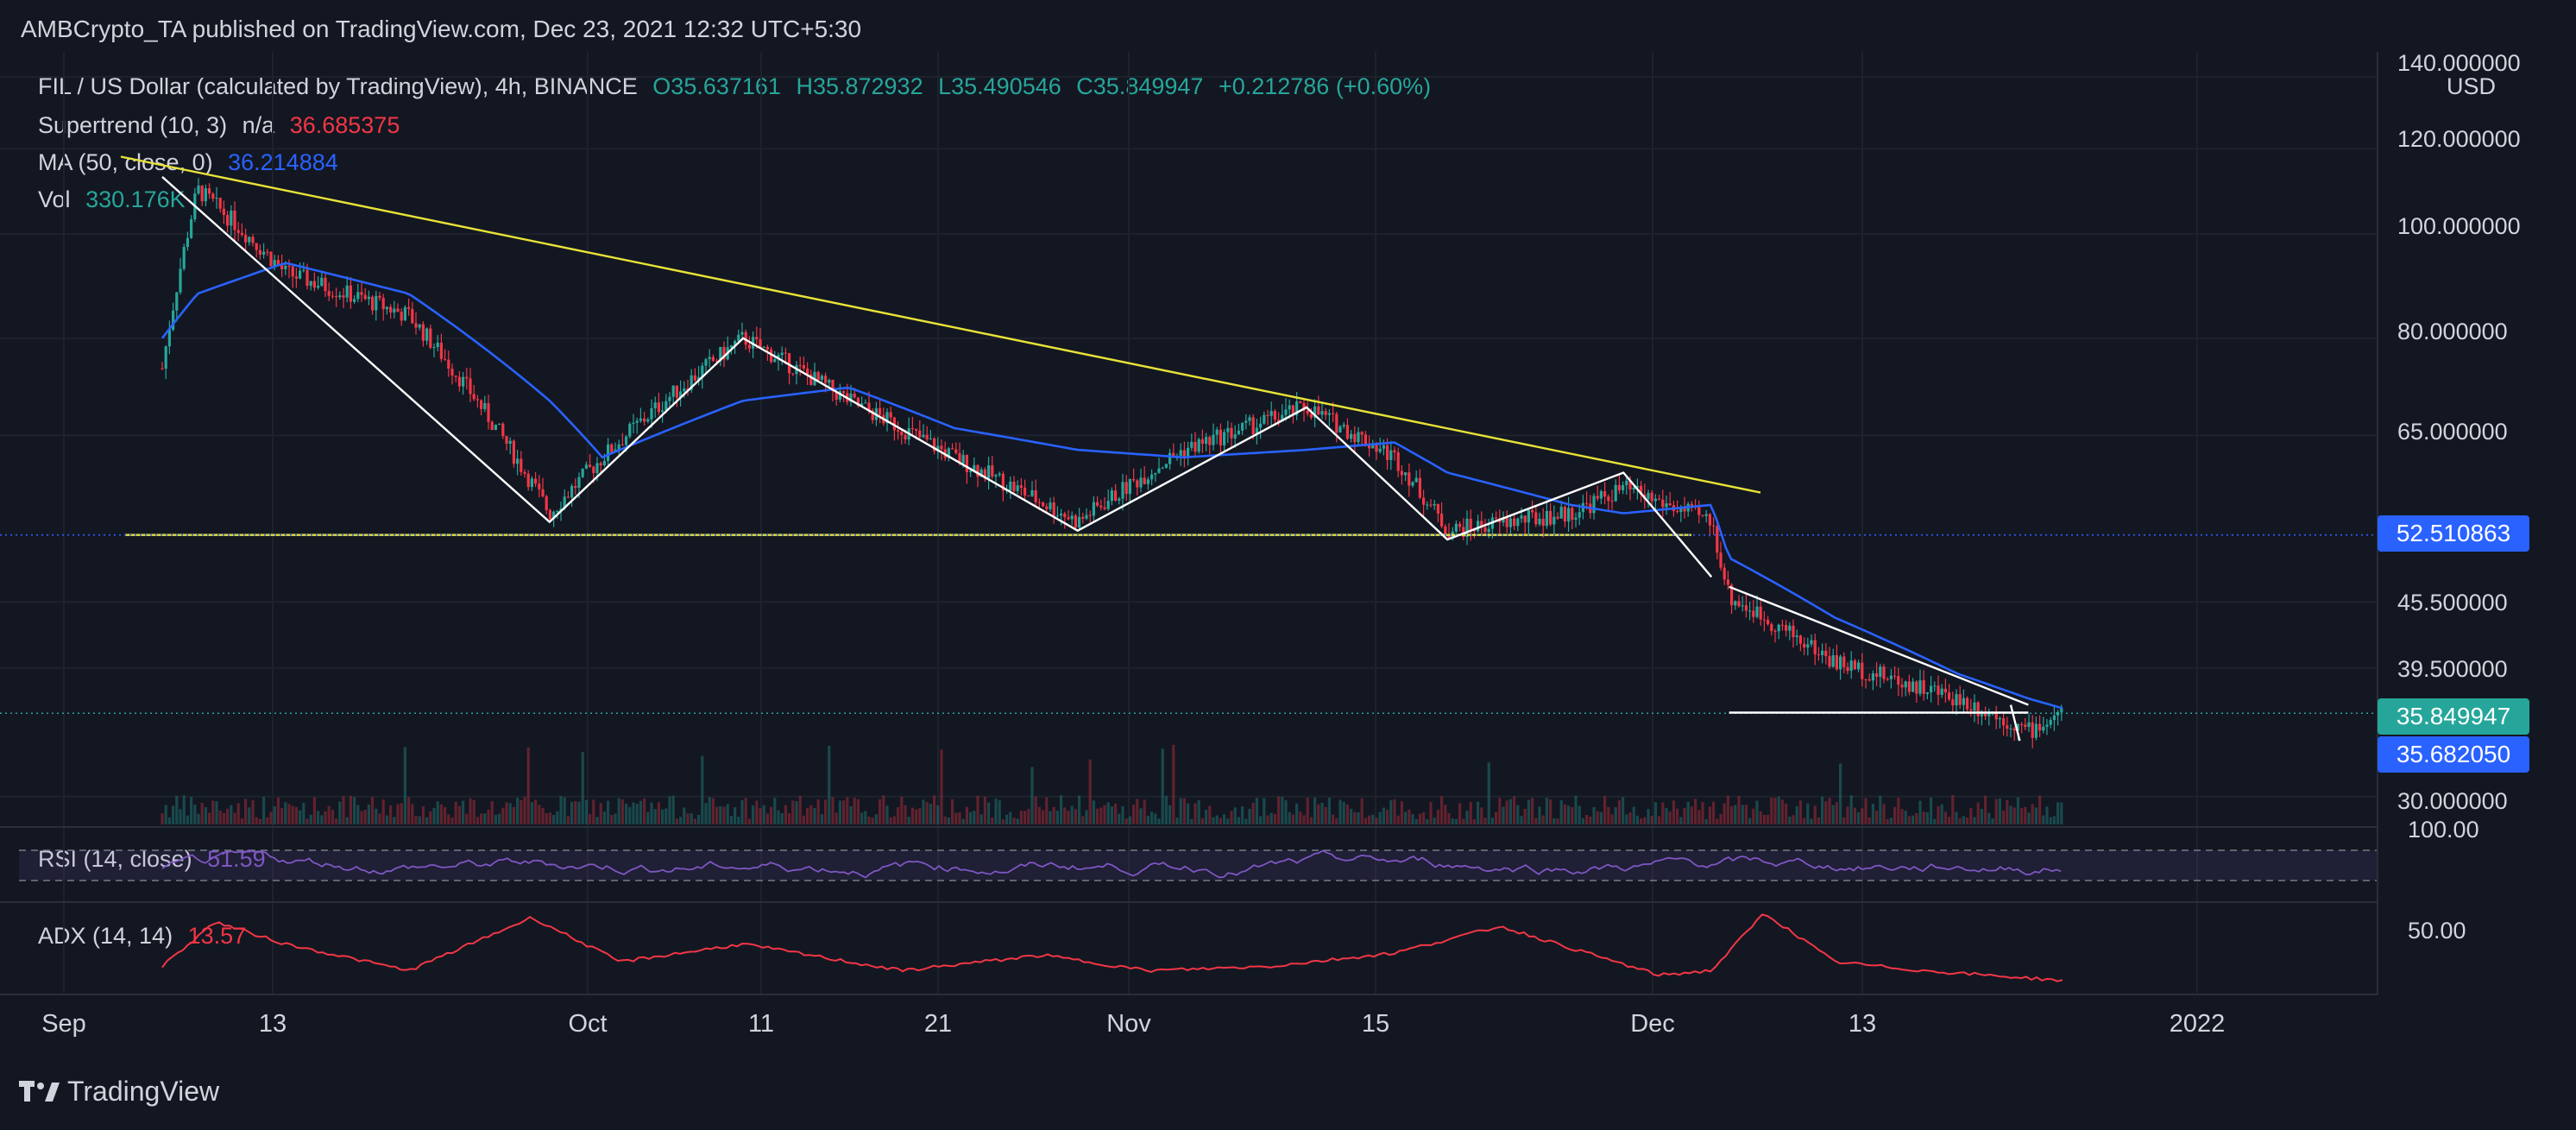 The height and width of the screenshot is (1130, 2576). Describe the element at coordinates (223, 125) in the screenshot. I see `supertrend-legend: Supertrend (10, 3) n/a 36.685375` at that location.